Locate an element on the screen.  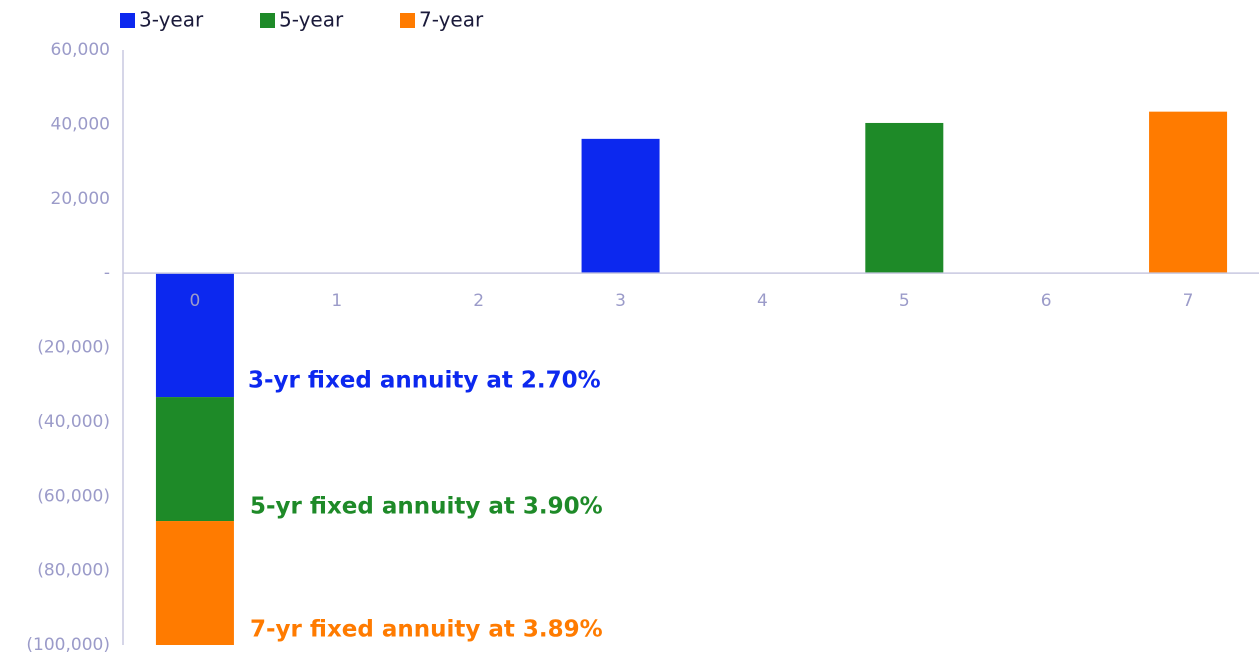
legend-label: 5-year is located at coordinates (311, 20).